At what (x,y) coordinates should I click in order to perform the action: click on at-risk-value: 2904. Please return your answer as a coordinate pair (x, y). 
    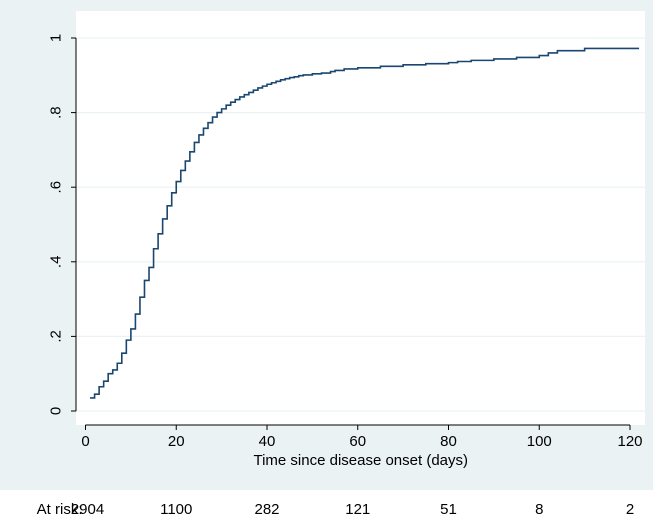
    Looking at the image, I should click on (87, 509).